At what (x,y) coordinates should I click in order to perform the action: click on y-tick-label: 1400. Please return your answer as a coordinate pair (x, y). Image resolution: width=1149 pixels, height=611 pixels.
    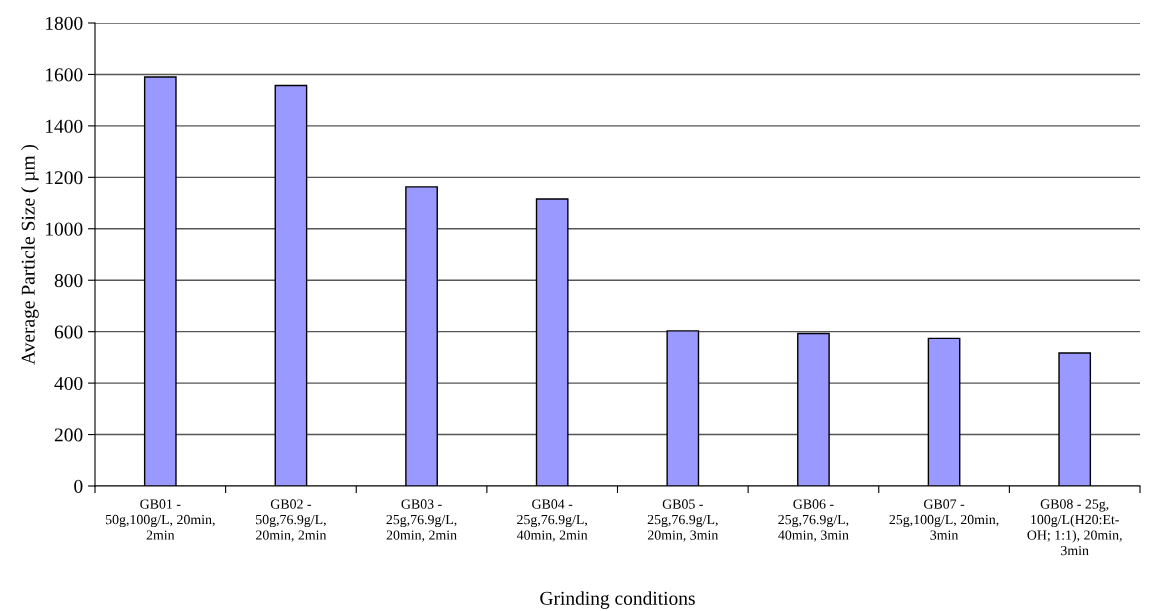
    Looking at the image, I should click on (64, 126).